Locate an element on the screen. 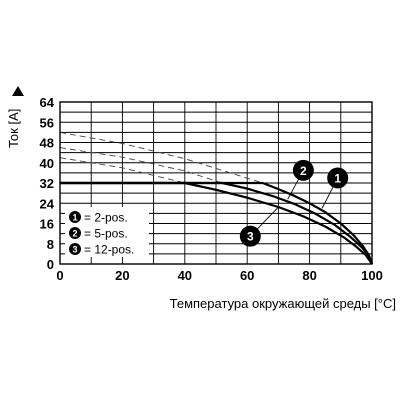  legend-entry-label: = 12-pos. is located at coordinates (109, 250).